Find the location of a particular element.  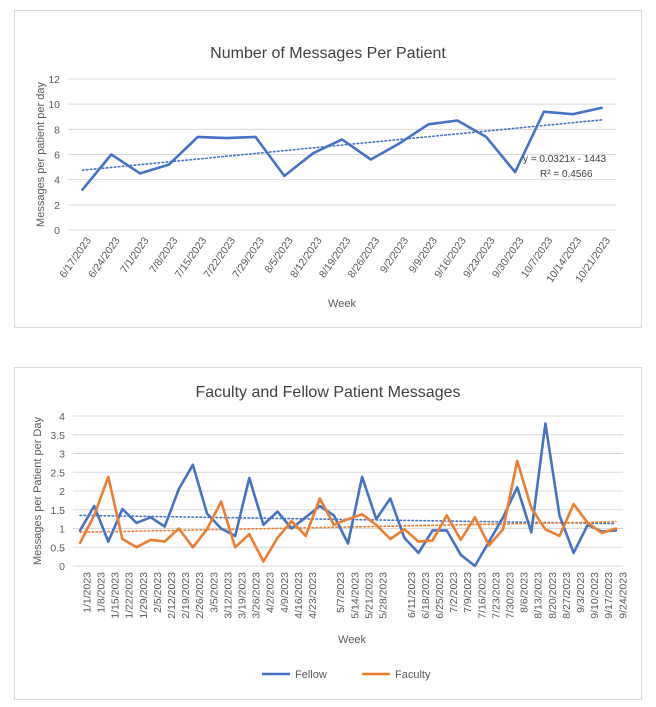

series-line-faculty is located at coordinates (348, 511).